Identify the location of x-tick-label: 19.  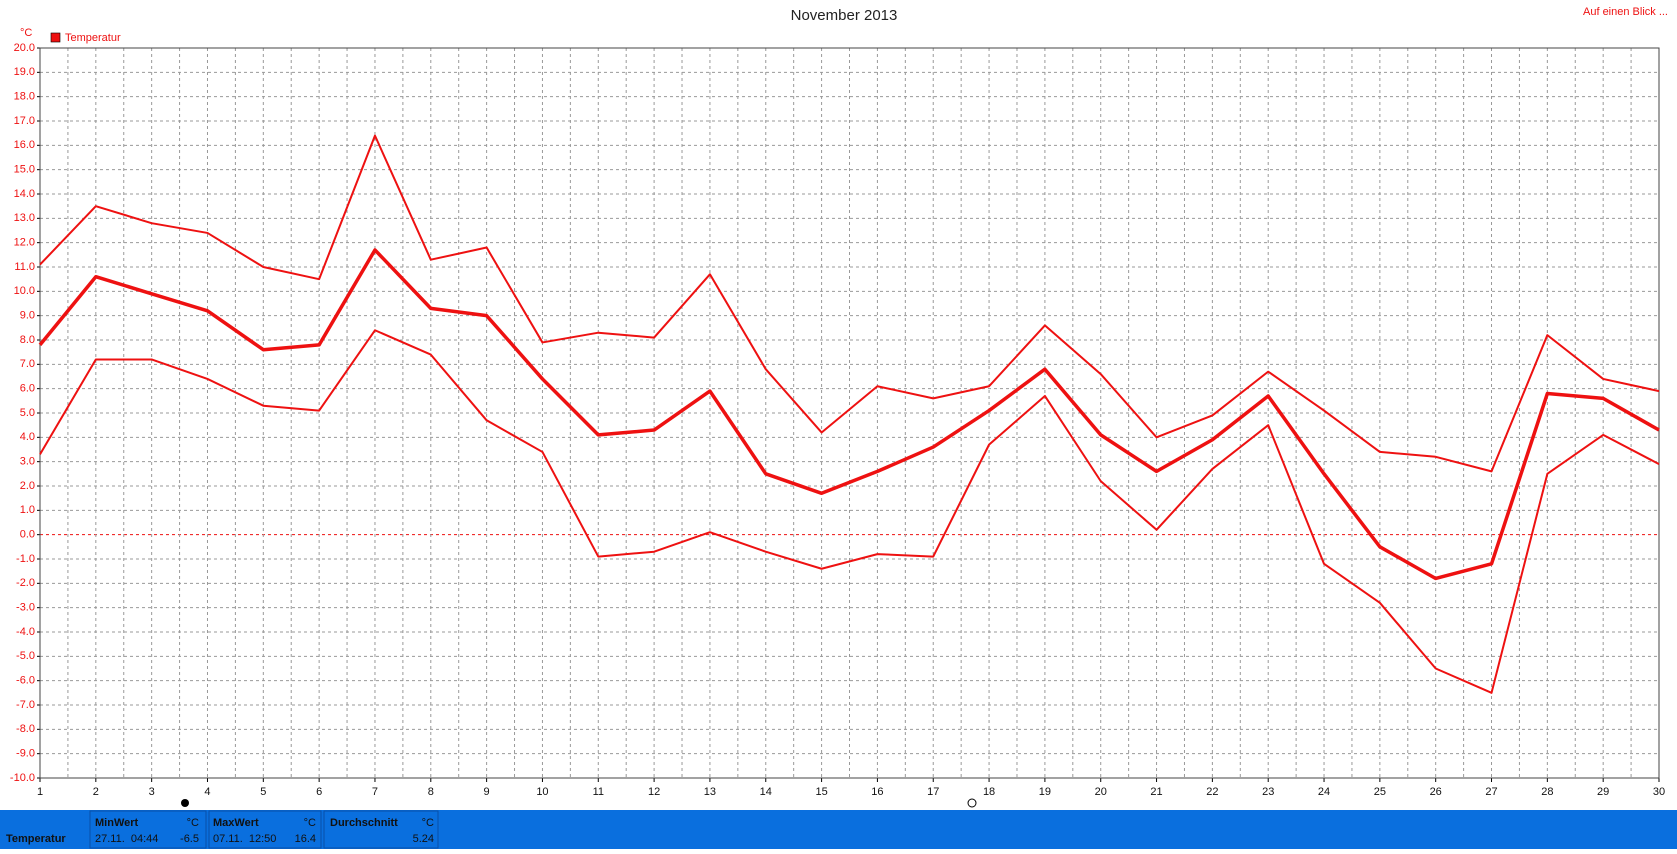
(1045, 792).